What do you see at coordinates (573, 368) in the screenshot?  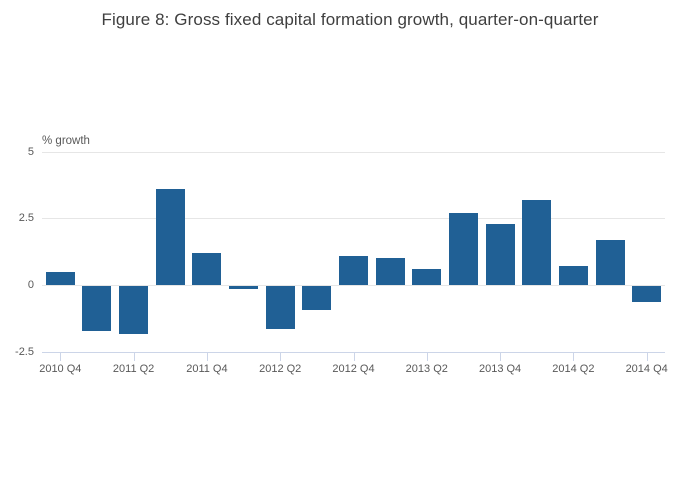 I see `x-tick-label-2014-q2: 2014 Q2` at bounding box center [573, 368].